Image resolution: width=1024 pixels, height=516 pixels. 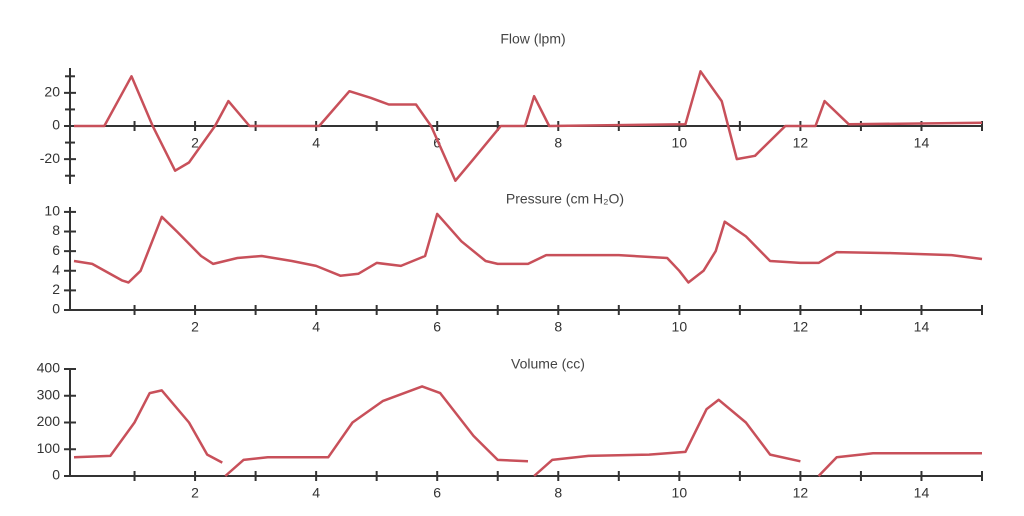 What do you see at coordinates (52, 211) in the screenshot?
I see `y-tick-label: 10` at bounding box center [52, 211].